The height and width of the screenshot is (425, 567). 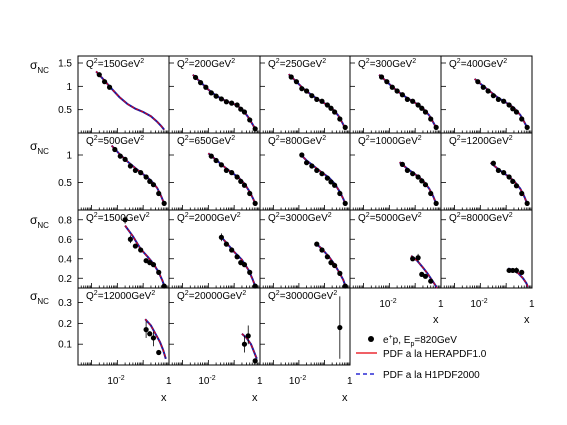 I want to click on y-tick-label: 0.4, so click(x=65, y=259).